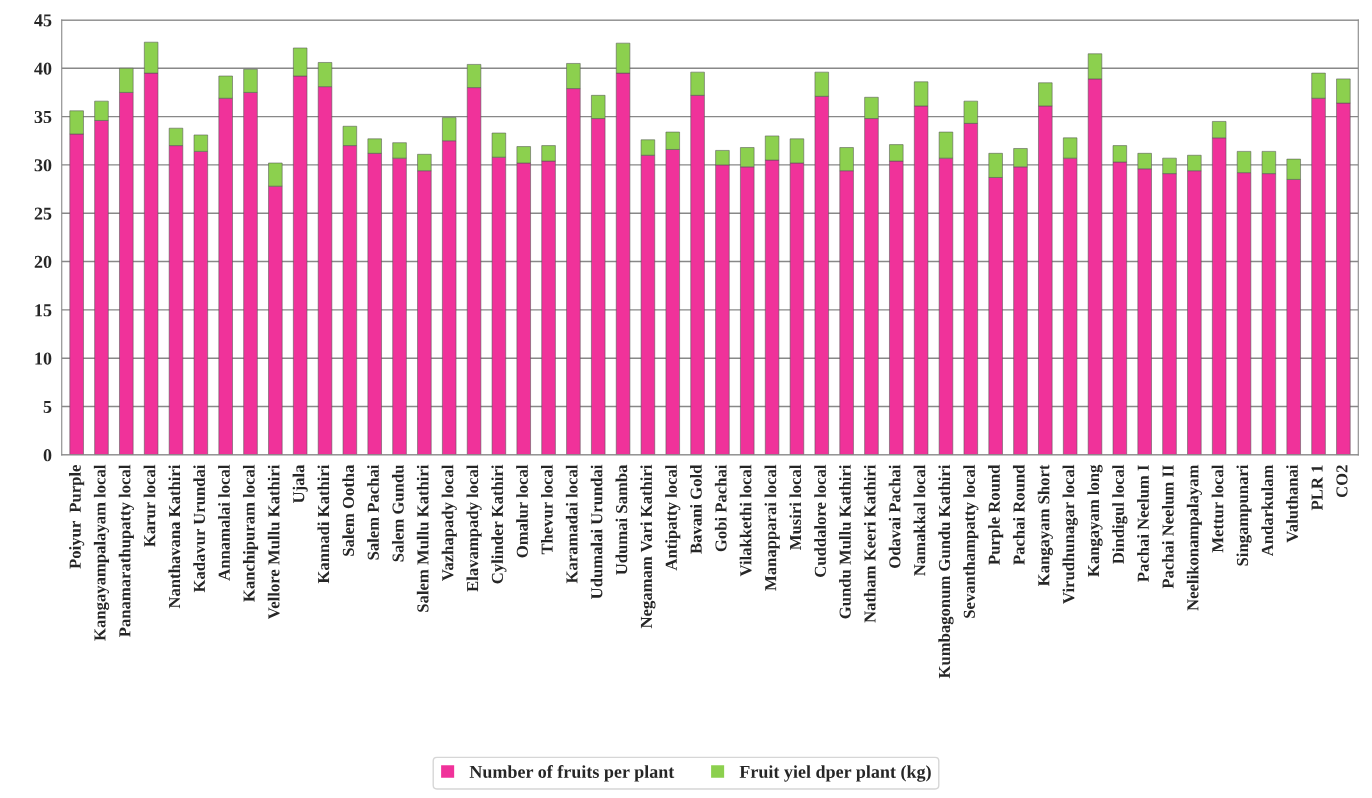  I want to click on legend-label: Fruit yiel dper plant (kg), so click(835, 773).